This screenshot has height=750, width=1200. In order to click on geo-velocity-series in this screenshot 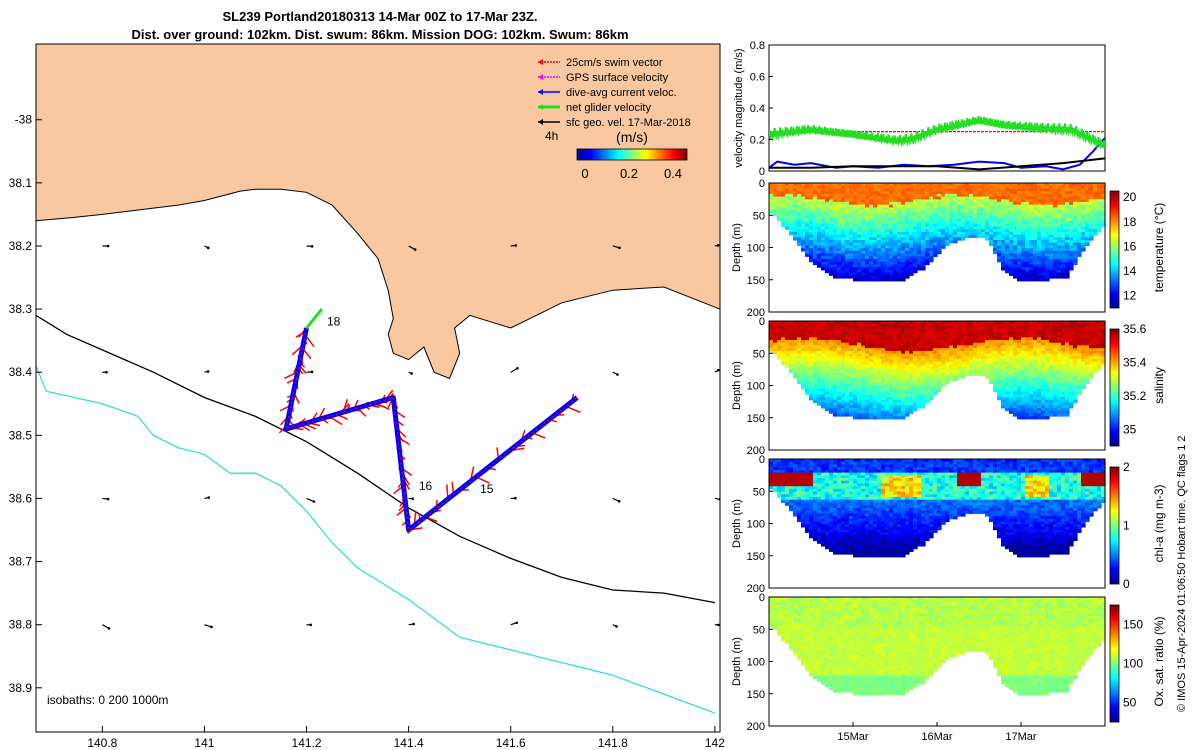, I will do `click(937, 164)`.